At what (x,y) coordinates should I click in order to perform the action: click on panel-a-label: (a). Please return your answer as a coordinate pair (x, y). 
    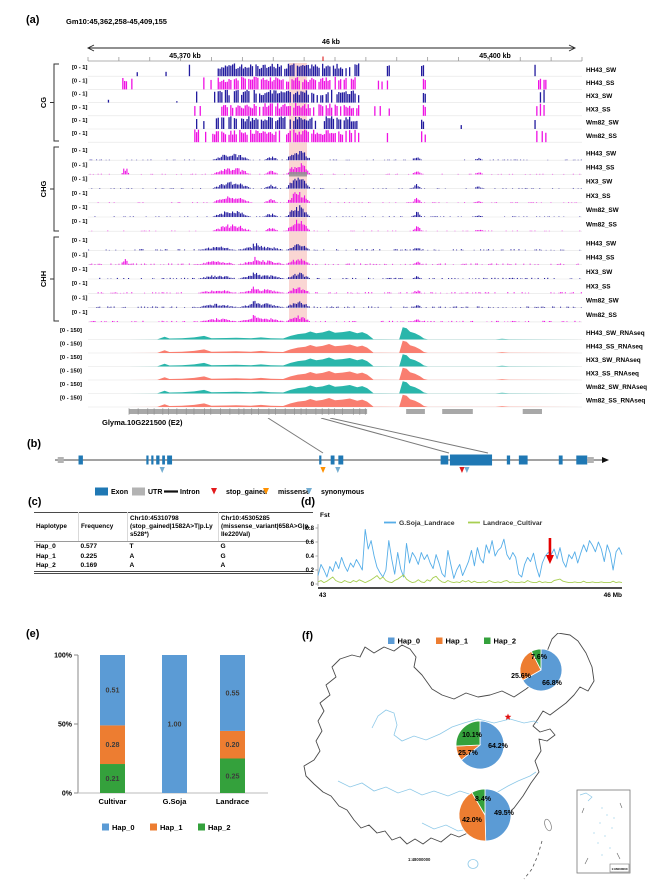
    Looking at the image, I should click on (33, 20).